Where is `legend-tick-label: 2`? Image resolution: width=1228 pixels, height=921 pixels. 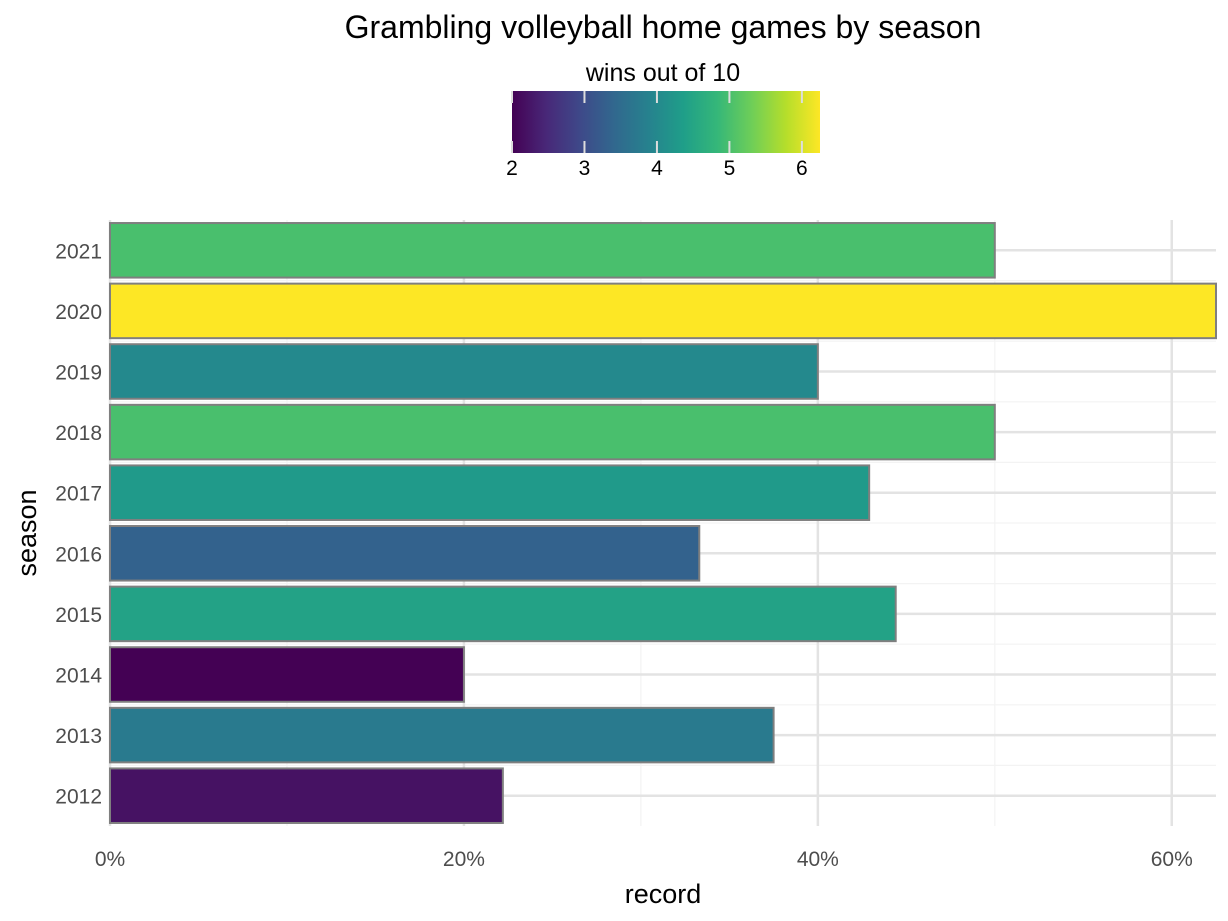
legend-tick-label: 2 is located at coordinates (512, 168).